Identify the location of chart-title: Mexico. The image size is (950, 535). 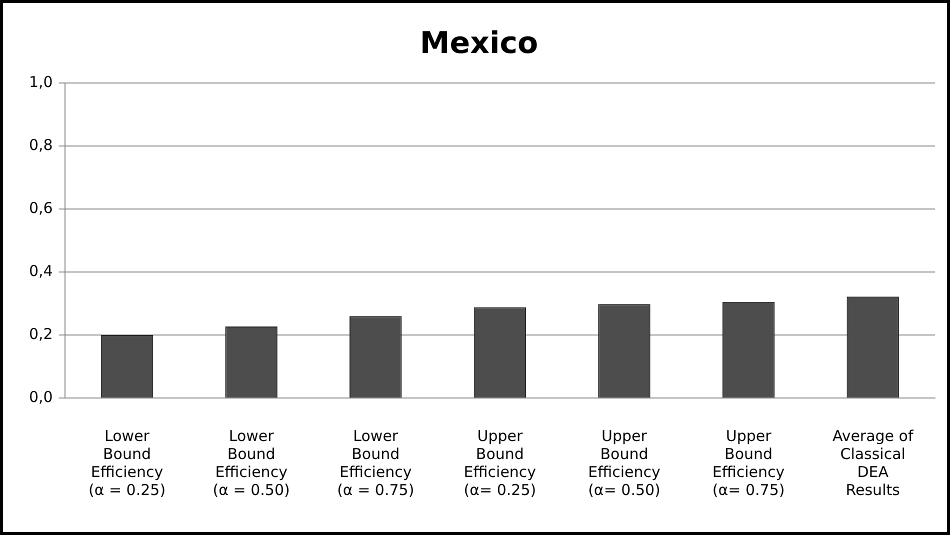
(479, 43).